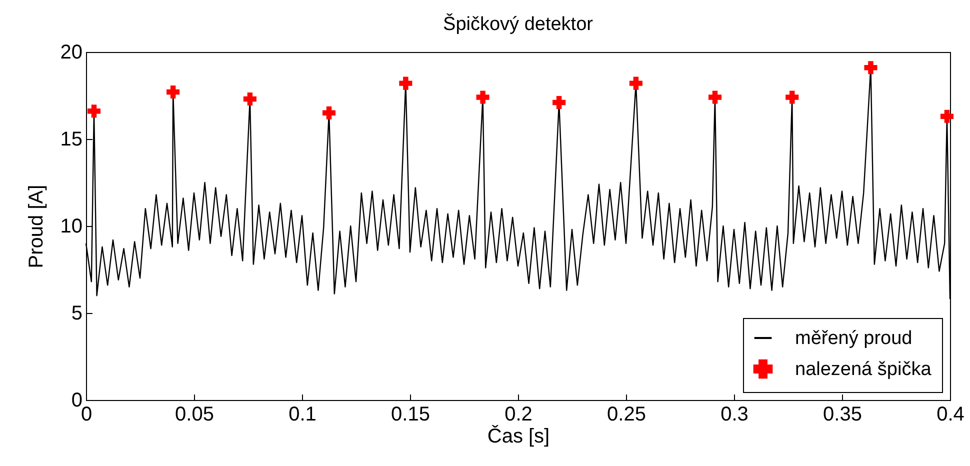 This screenshot has width=970, height=466. What do you see at coordinates (518, 415) in the screenshot?
I see `x-tick-label: 0.2` at bounding box center [518, 415].